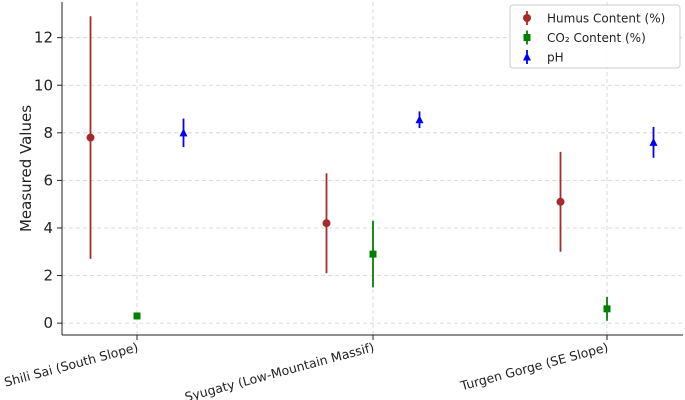 The height and width of the screenshot is (400, 685). I want to click on x-tick-label: Shili Sai (South Slope), so click(71, 364).